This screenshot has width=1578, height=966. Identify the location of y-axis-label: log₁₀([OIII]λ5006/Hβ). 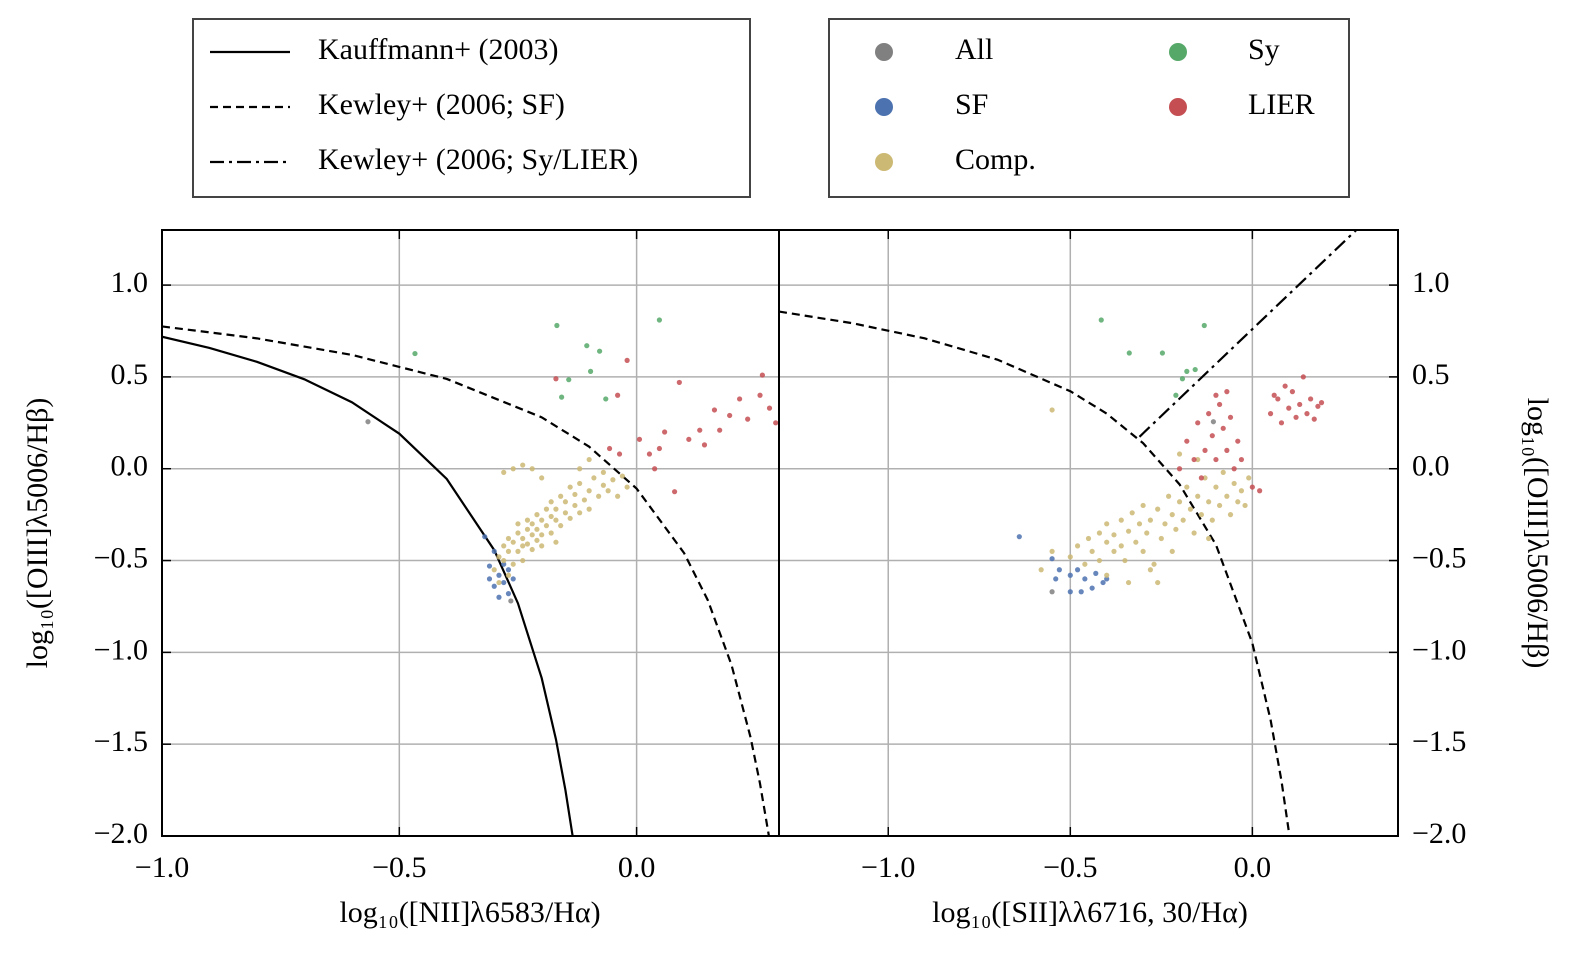
(1537, 533).